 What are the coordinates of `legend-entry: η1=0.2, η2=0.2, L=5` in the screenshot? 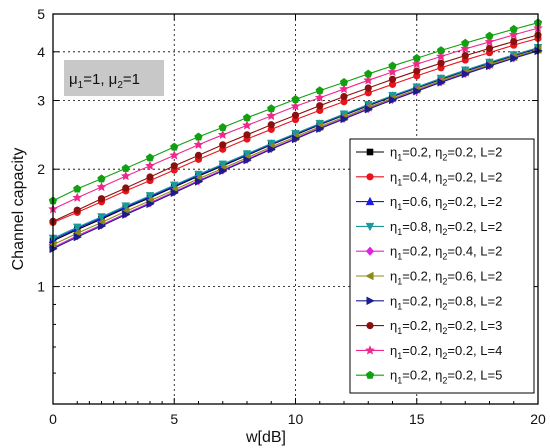 It's located at (429, 377).